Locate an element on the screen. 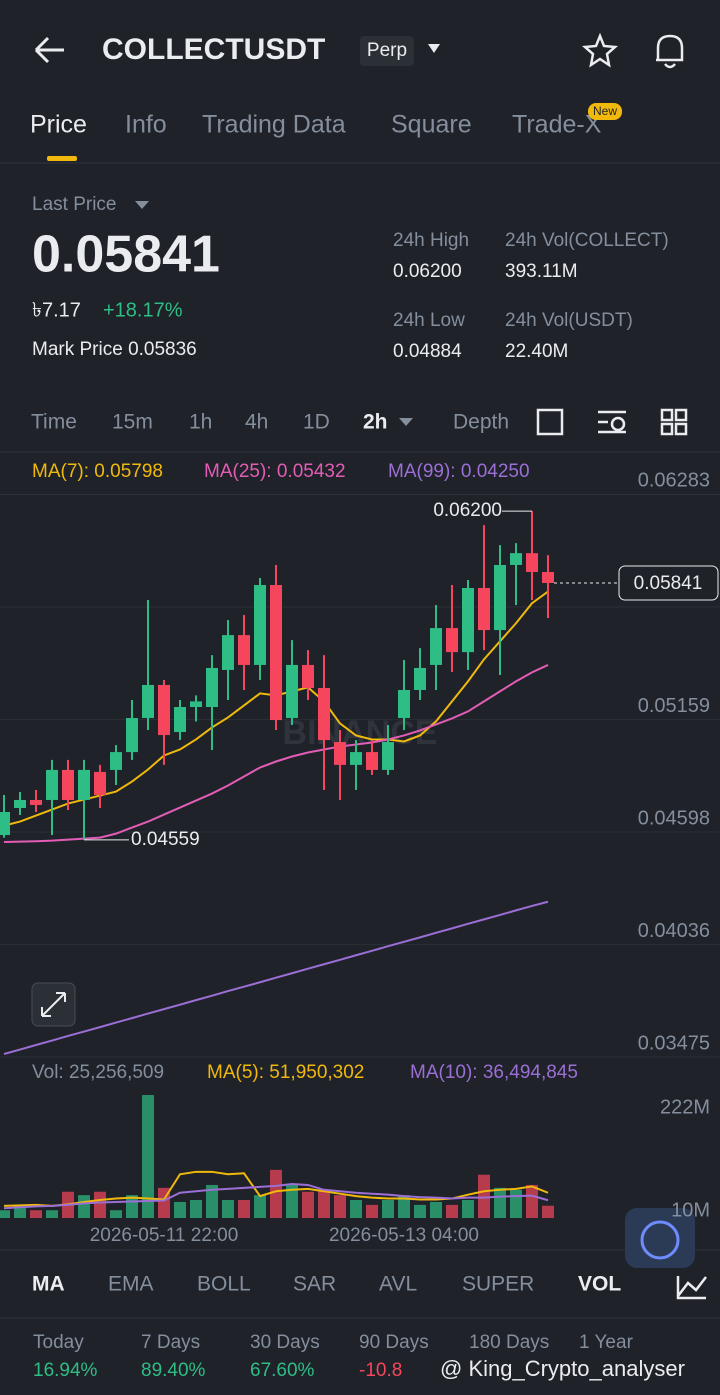 The height and width of the screenshot is (1395, 720). interval: 1D is located at coordinates (316, 422).